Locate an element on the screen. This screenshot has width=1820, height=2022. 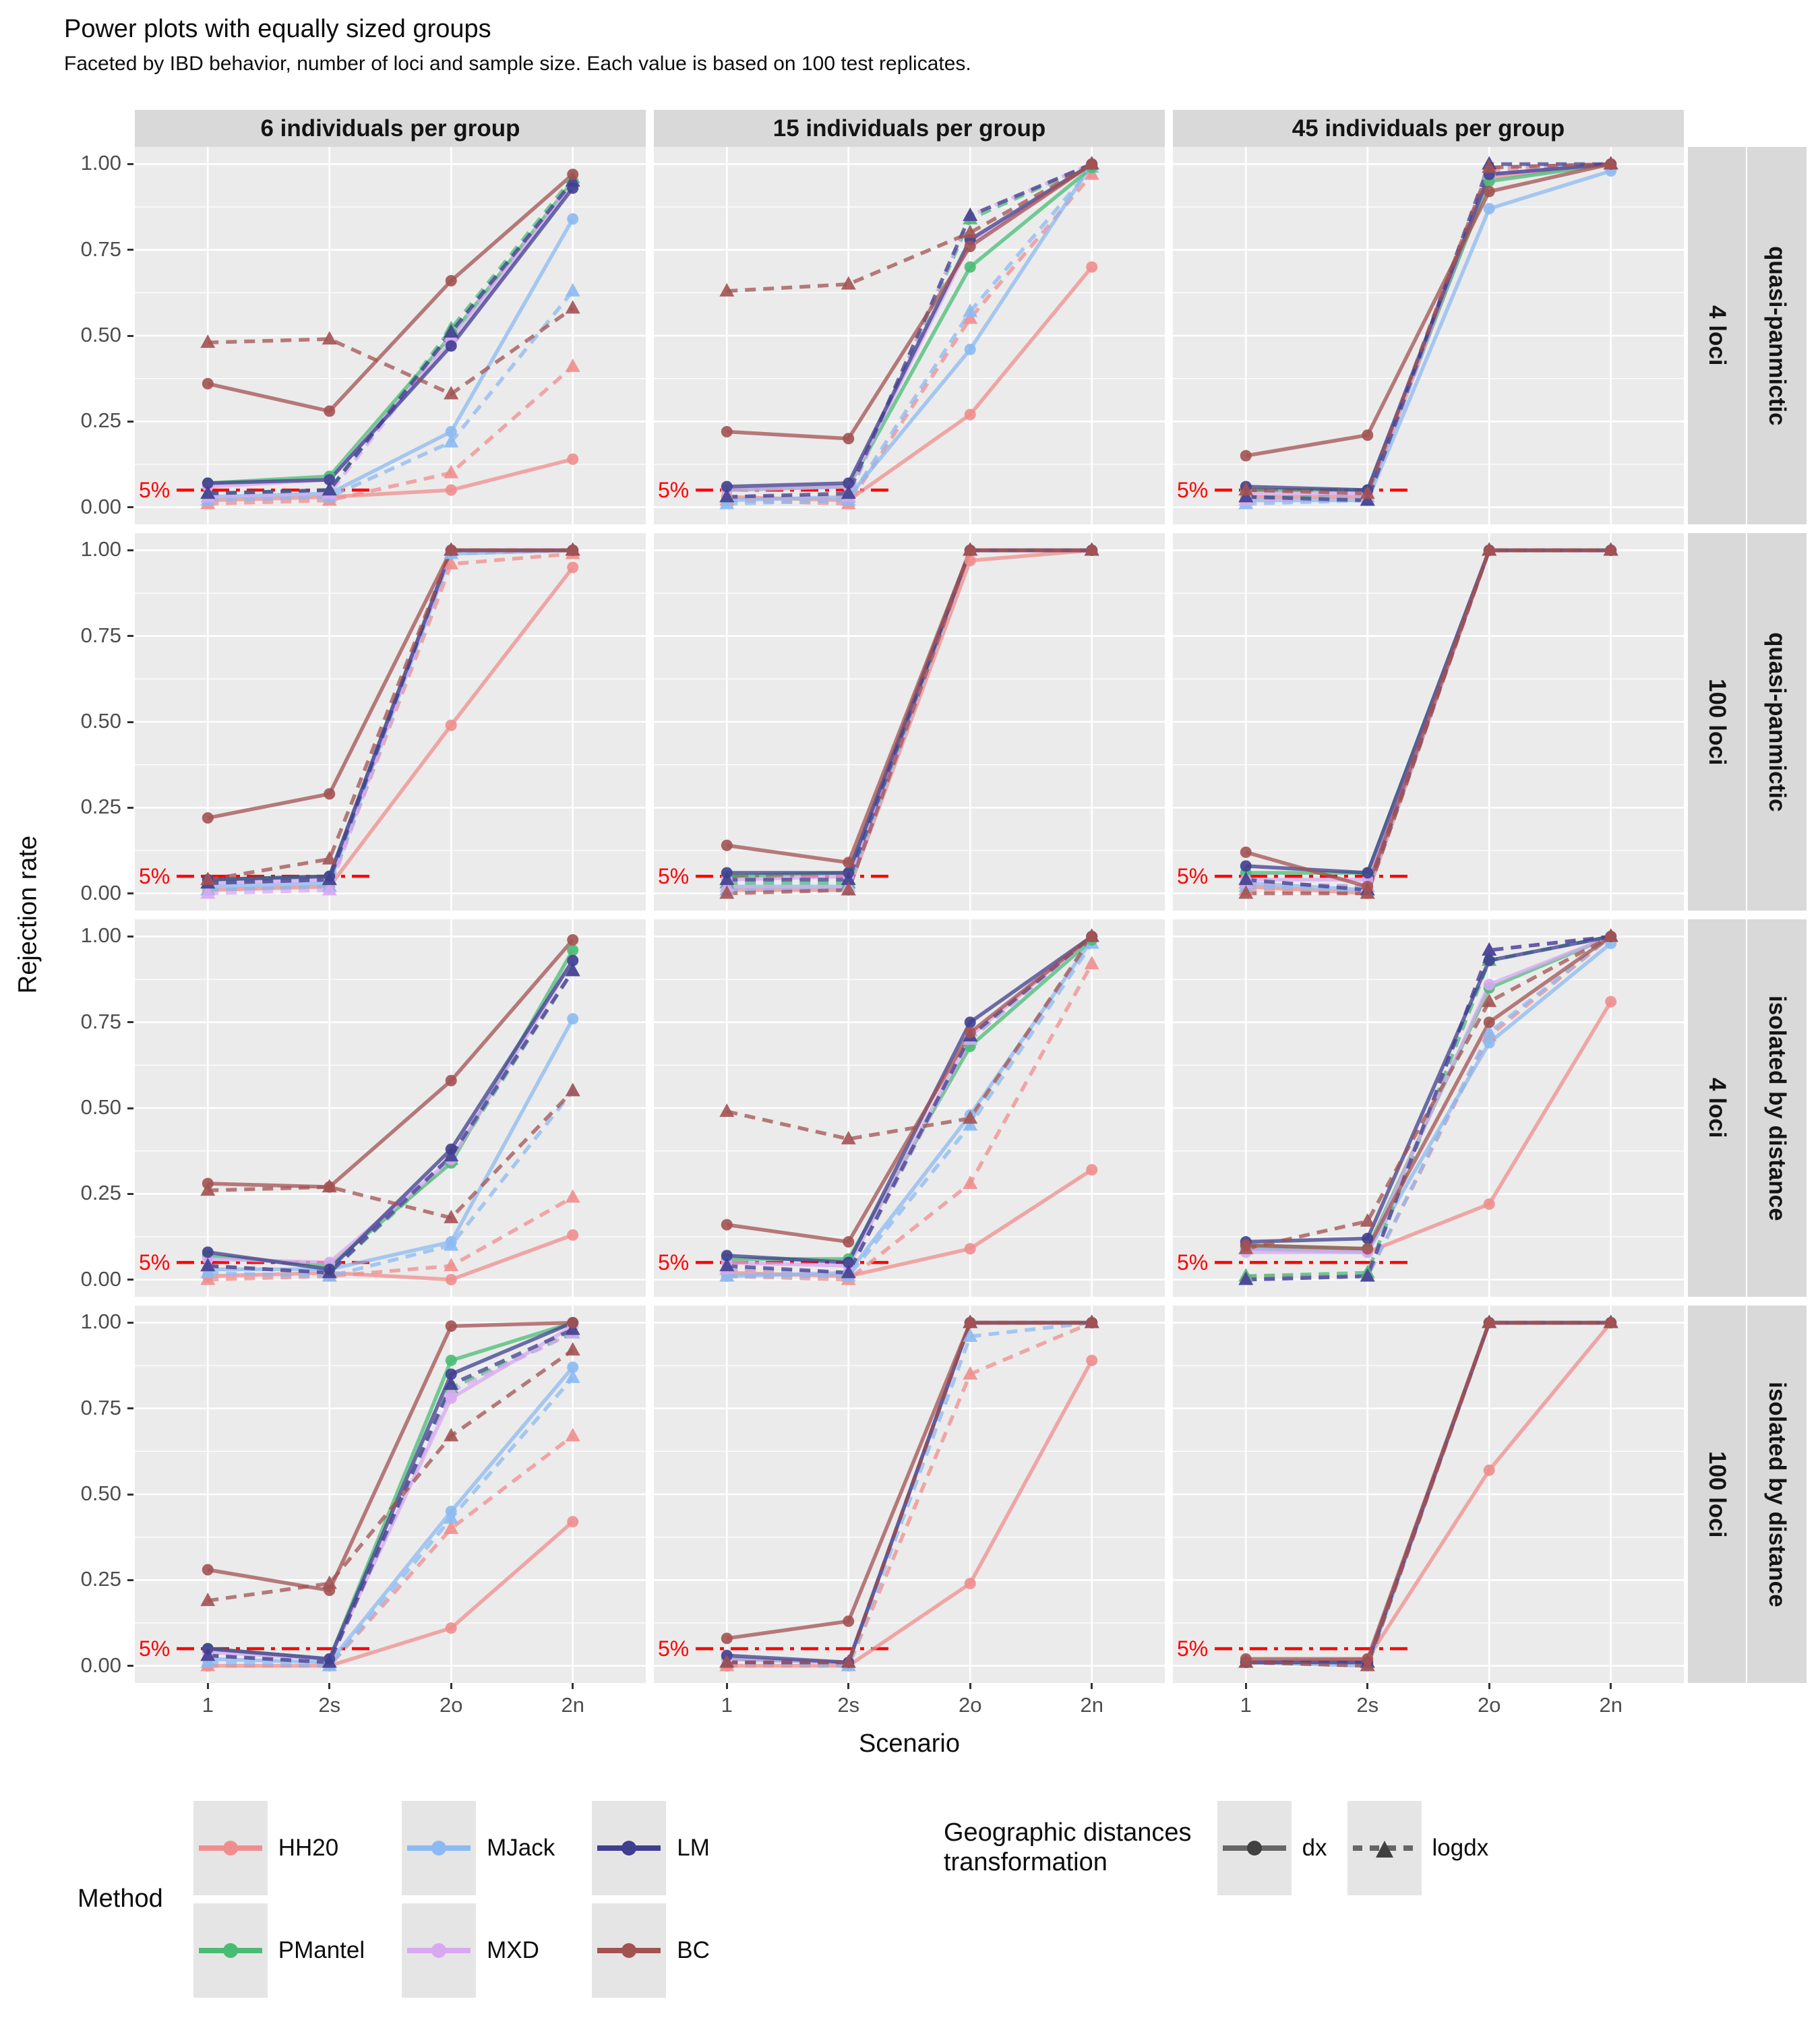
x-tick-label: 1 is located at coordinates (208, 1705).